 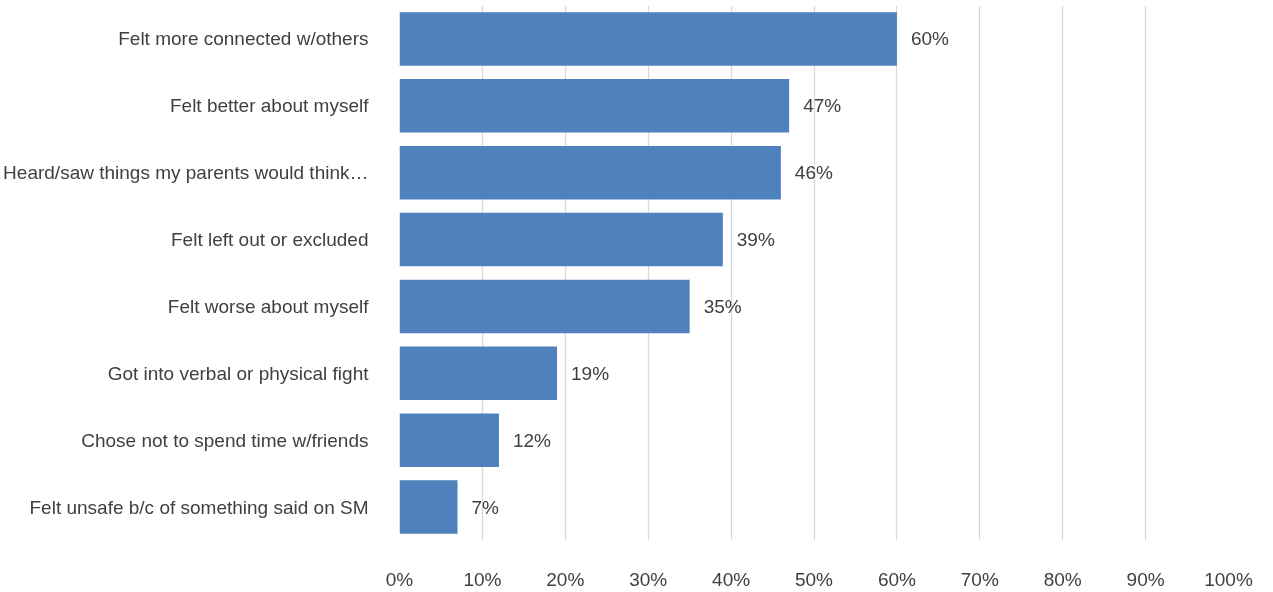 What do you see at coordinates (268, 306) in the screenshot?
I see `y-tick-label: Felt worse about myself` at bounding box center [268, 306].